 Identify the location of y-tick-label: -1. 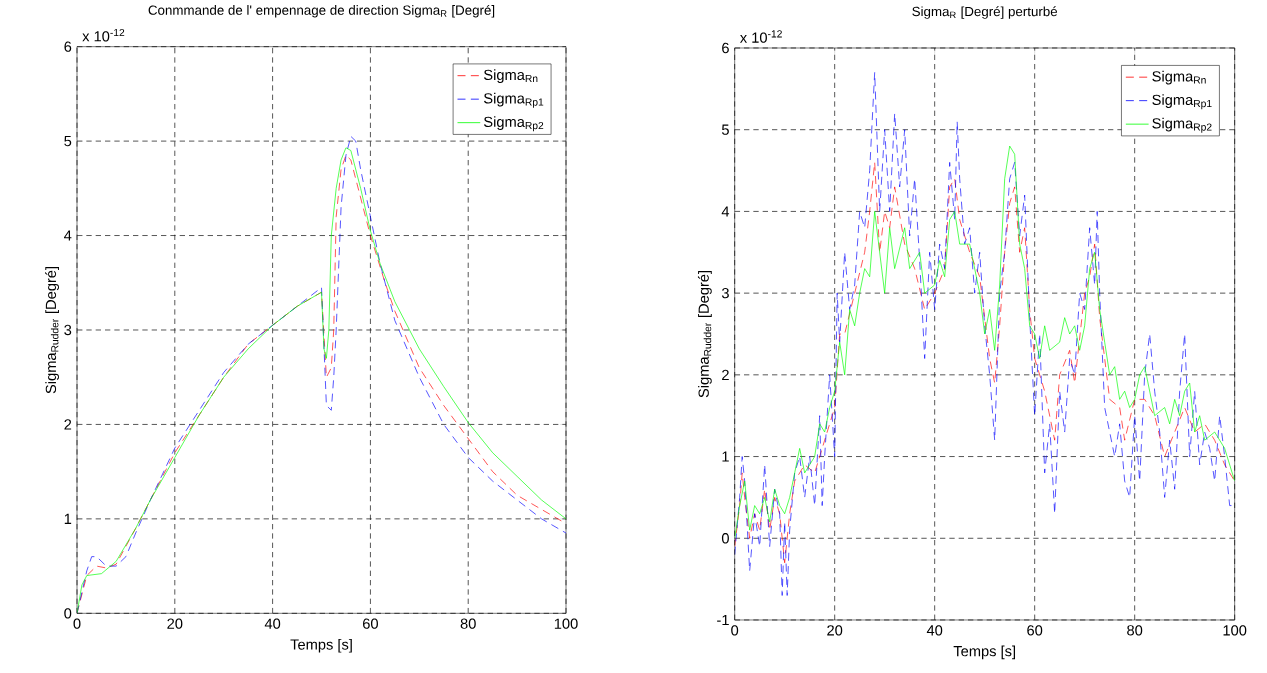
(723, 620).